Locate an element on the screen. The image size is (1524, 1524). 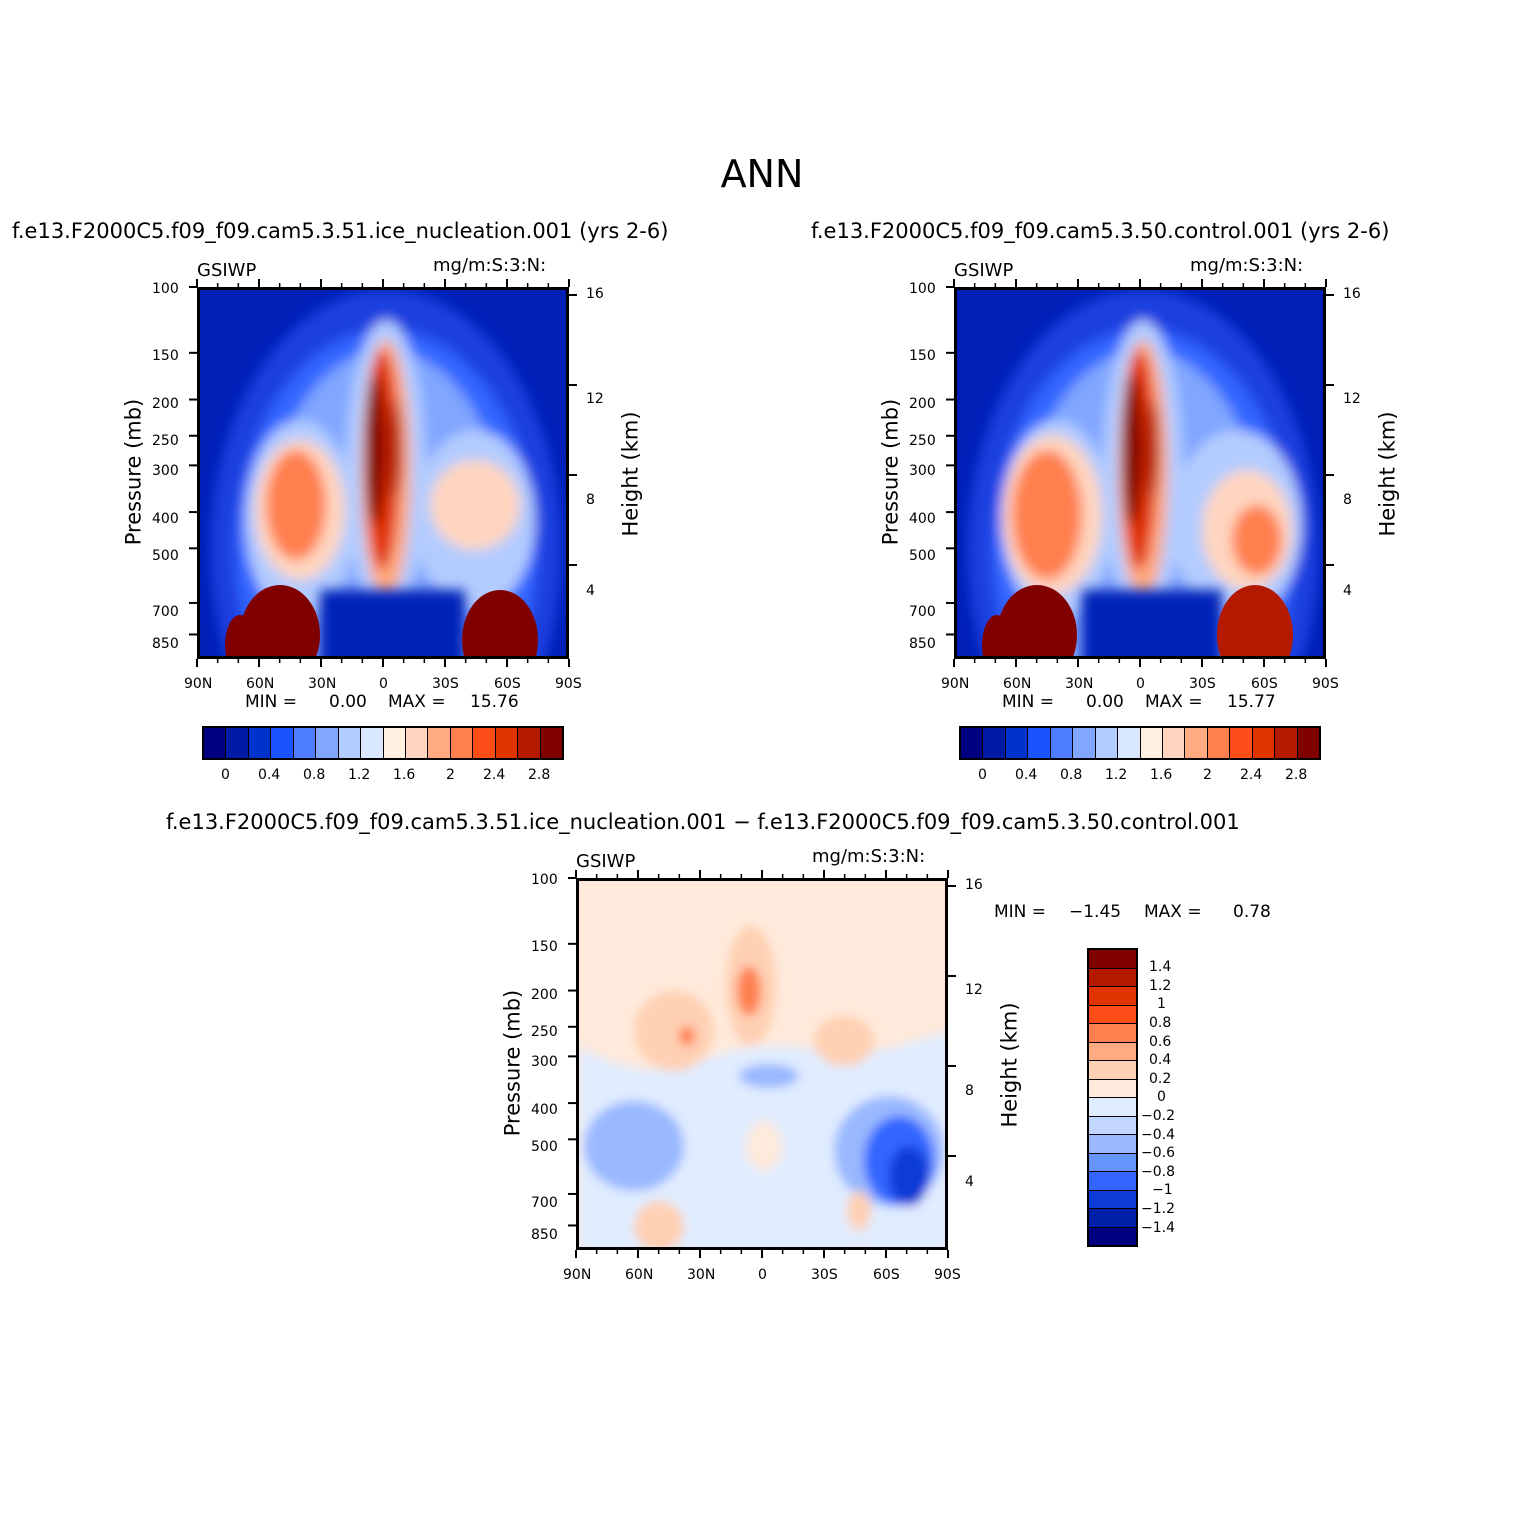
panel-1-cbar-label: 0 is located at coordinates (225, 775).